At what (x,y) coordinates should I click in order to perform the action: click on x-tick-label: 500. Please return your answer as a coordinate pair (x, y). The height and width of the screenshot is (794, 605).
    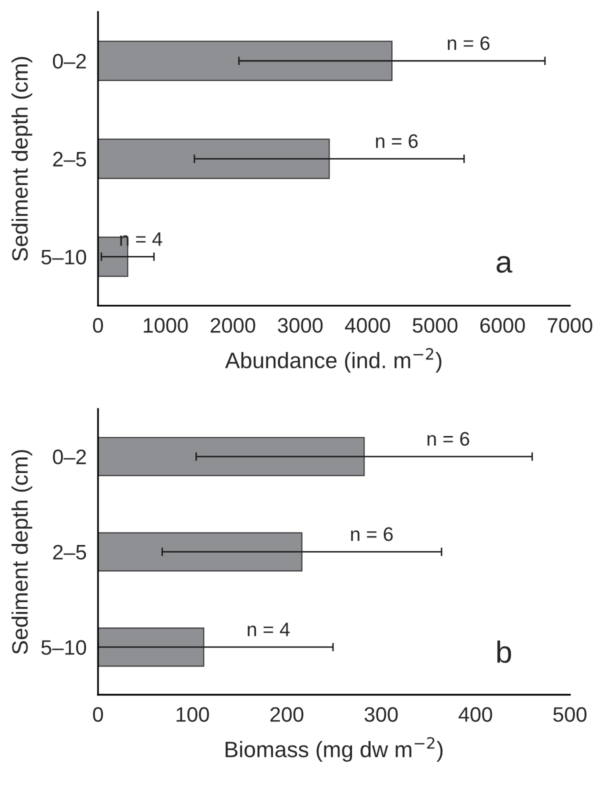
    Looking at the image, I should click on (569, 714).